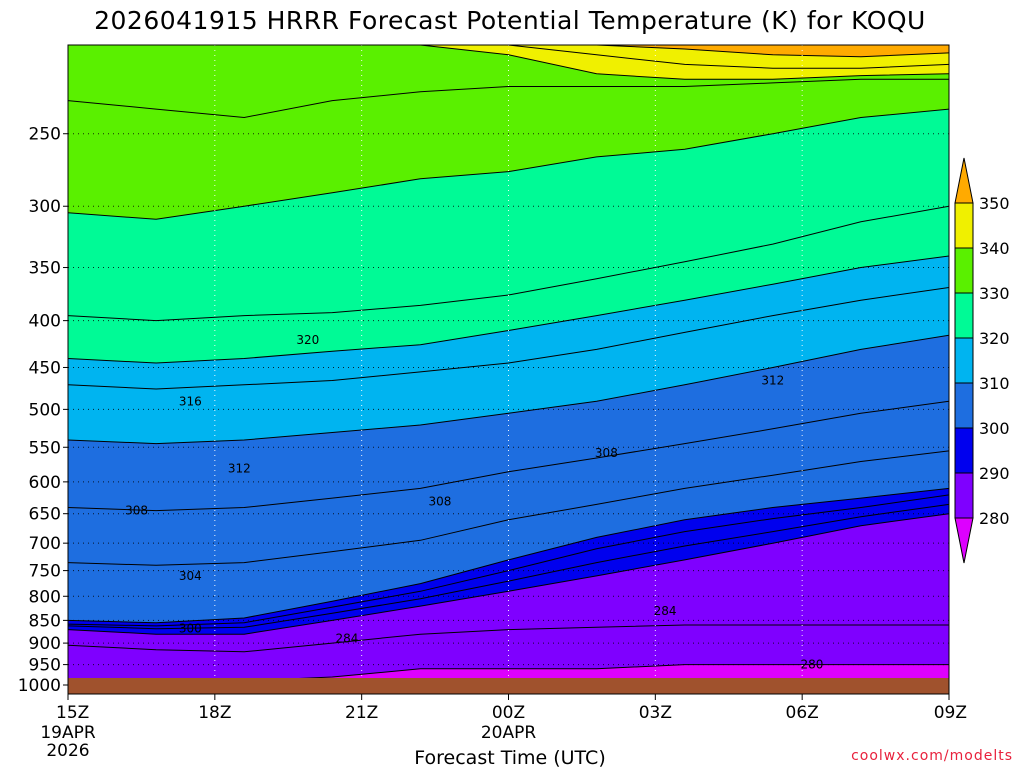  I want to click on colorbar-tick-label: 310, so click(994, 383).